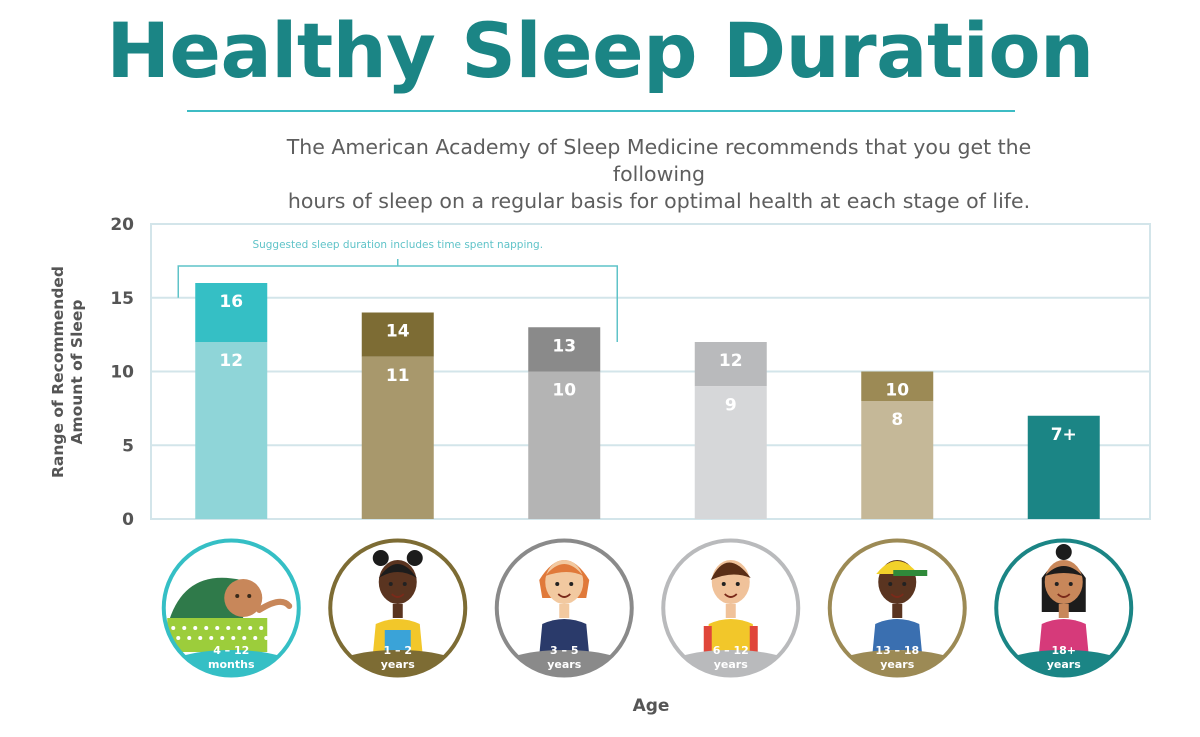  Describe the element at coordinates (1064, 435) in the screenshot. I see `bar-min-label: 7+` at that location.